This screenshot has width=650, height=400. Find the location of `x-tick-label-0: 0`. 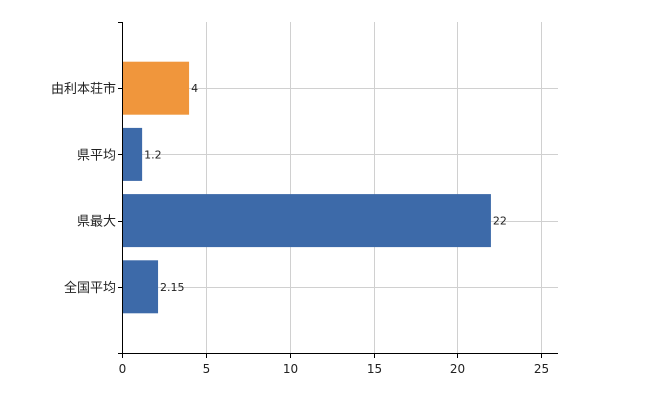

x-tick-label-0: 0 is located at coordinates (123, 369).